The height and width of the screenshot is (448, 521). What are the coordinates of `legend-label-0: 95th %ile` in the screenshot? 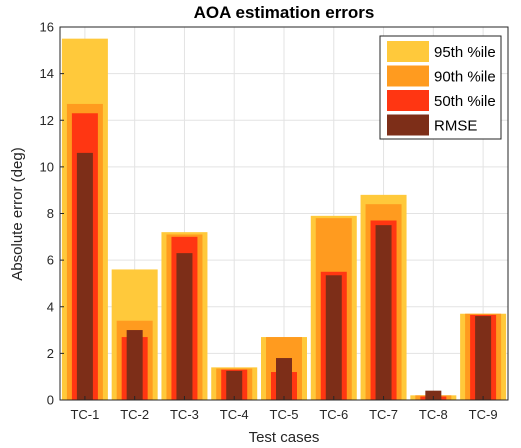 It's located at (465, 52).